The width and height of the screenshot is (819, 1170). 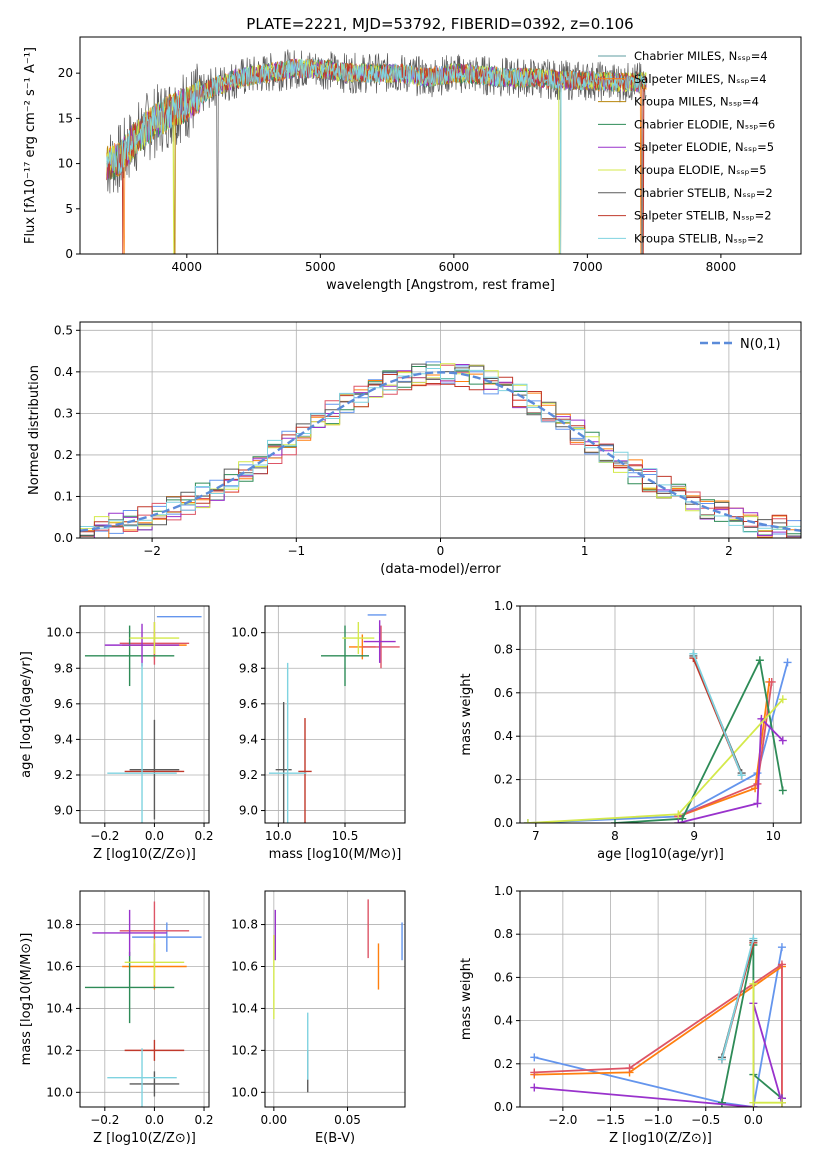 What do you see at coordinates (440, 285) in the screenshot?
I see `x-axis-label: wavelength [Angstrom, rest frame]` at bounding box center [440, 285].